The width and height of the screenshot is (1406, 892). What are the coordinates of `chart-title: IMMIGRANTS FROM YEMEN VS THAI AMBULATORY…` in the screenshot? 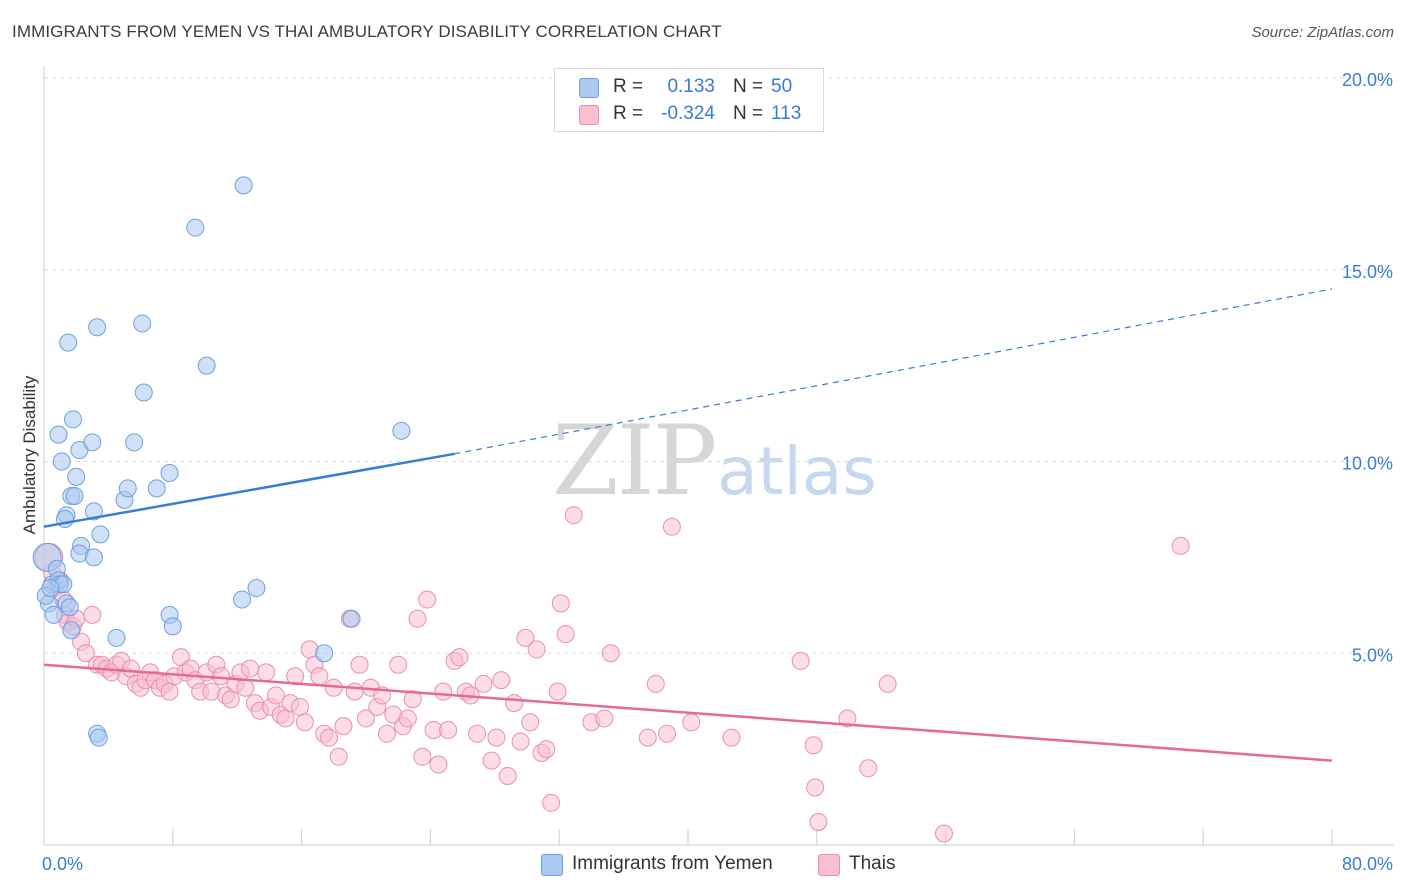 It's located at (367, 31).